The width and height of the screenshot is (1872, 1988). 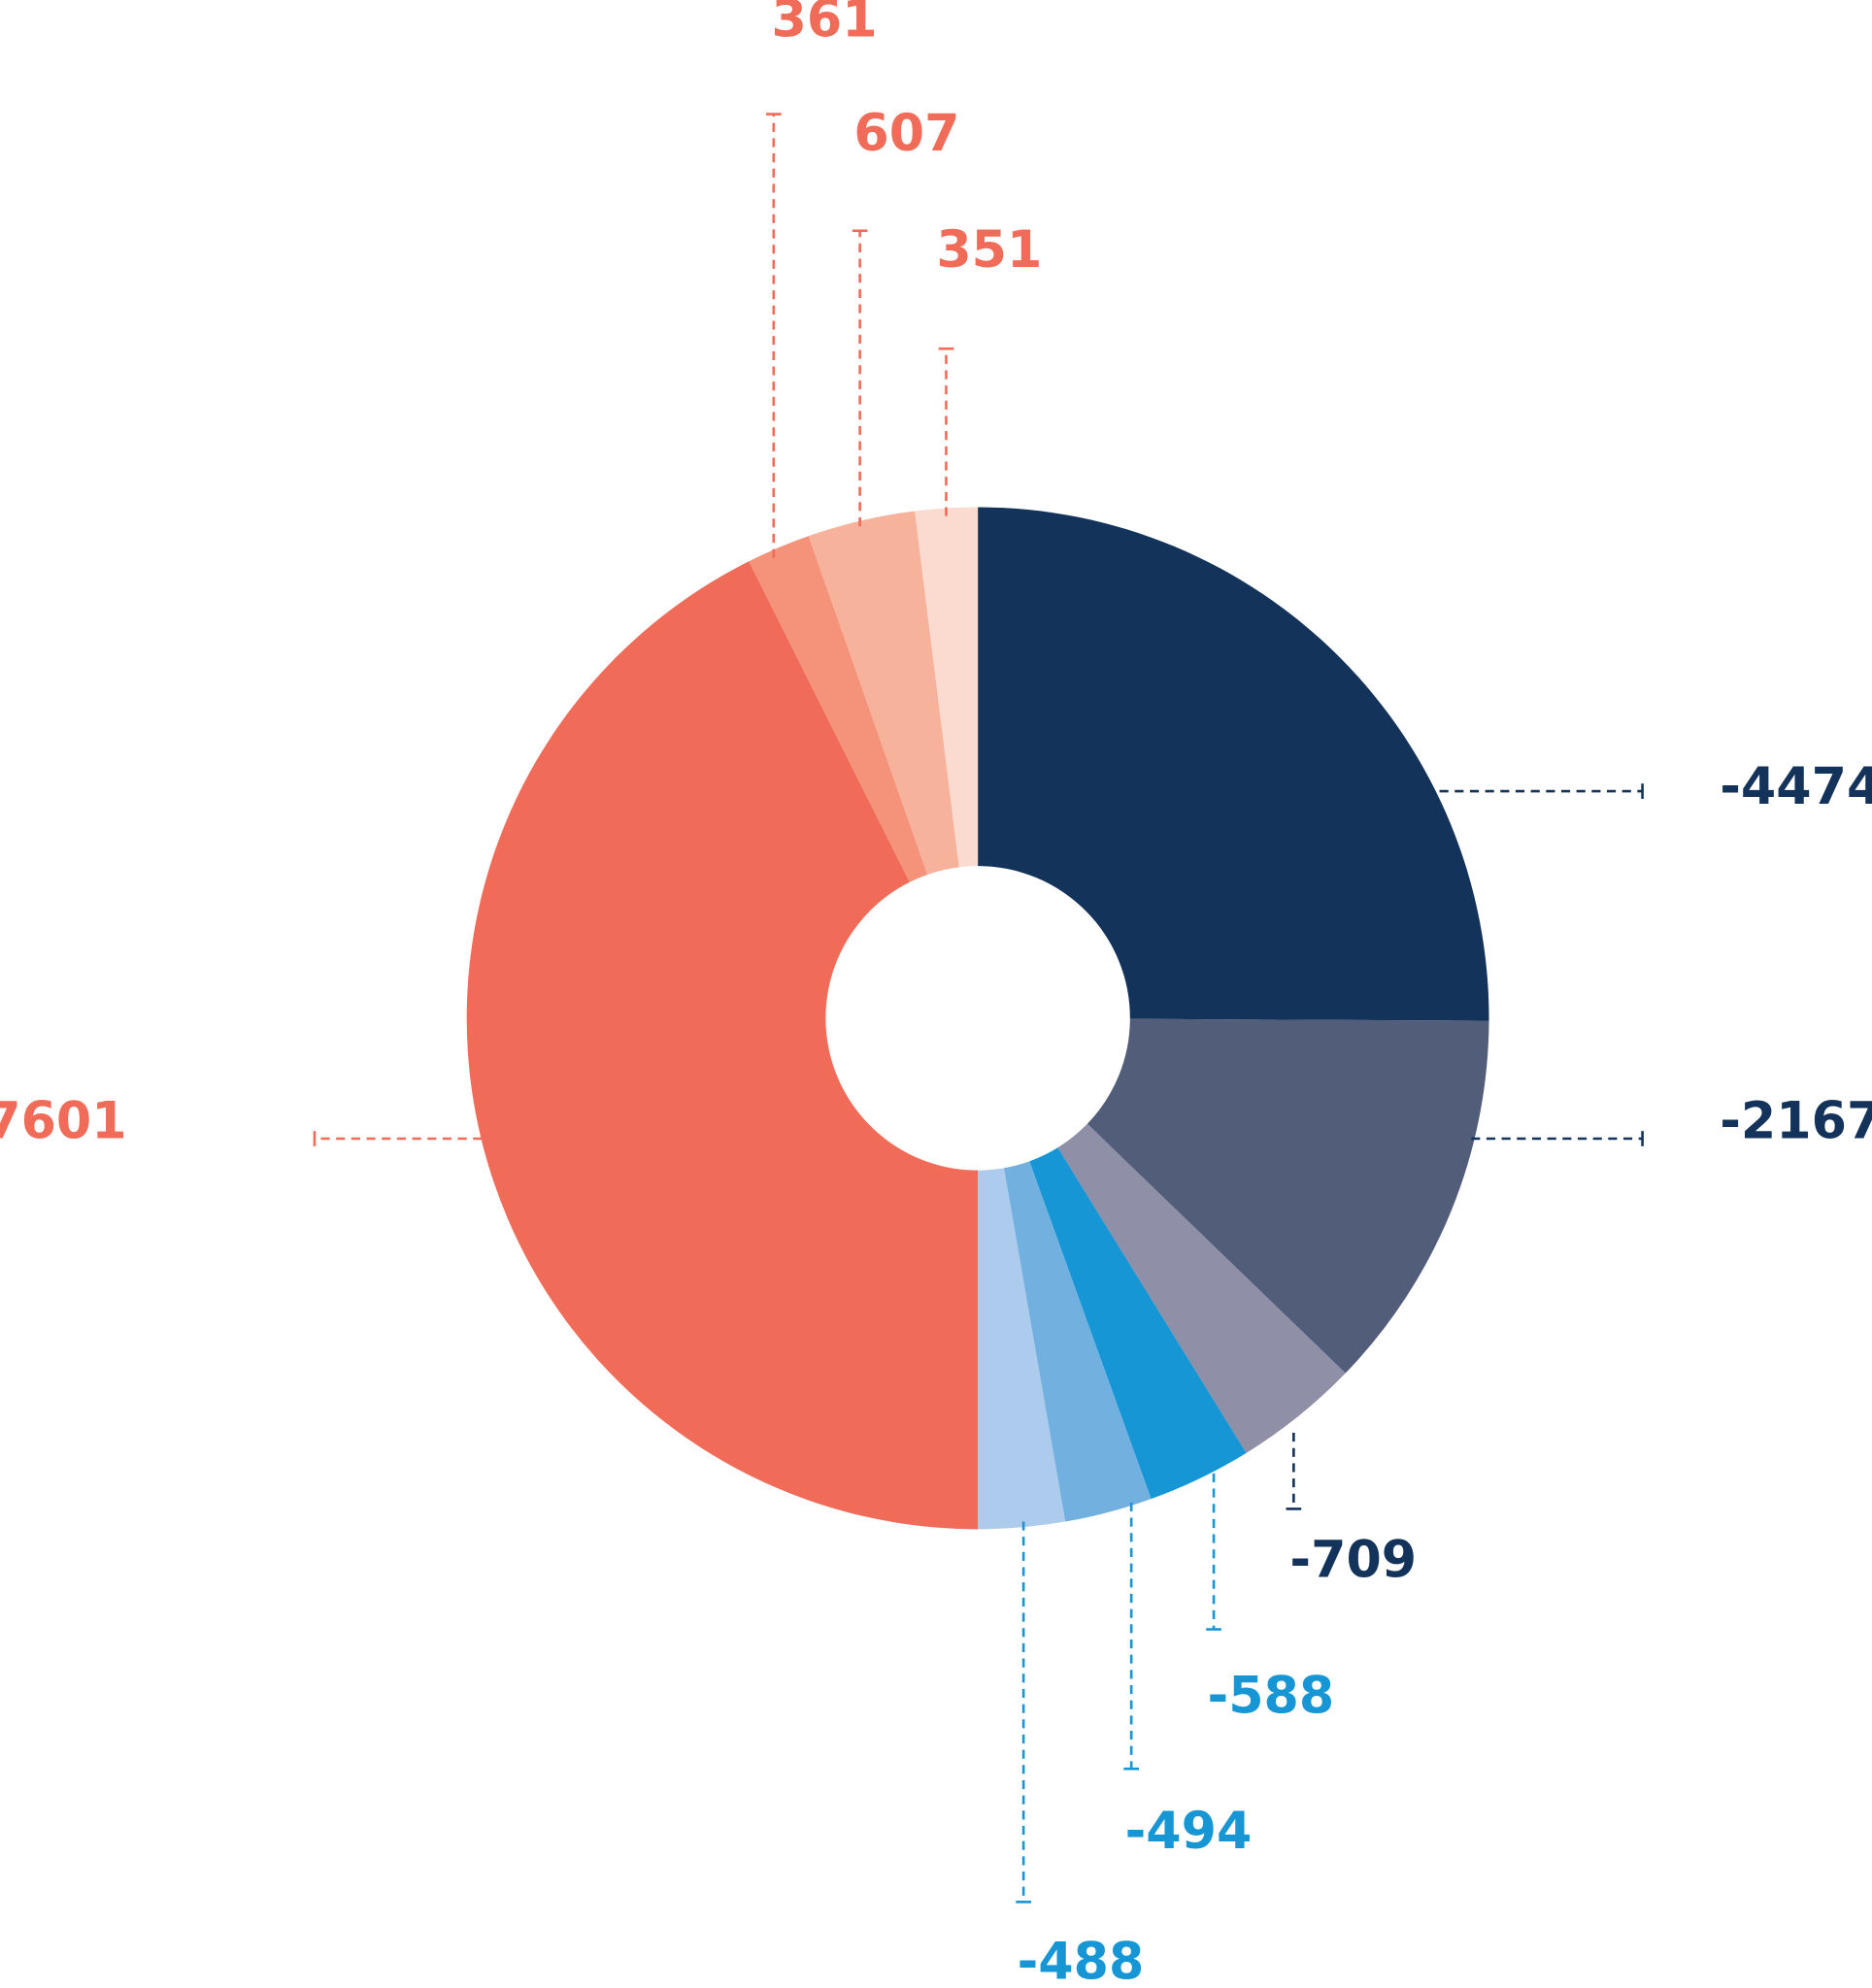 I want to click on data-label: 7601, so click(x=63, y=1122).